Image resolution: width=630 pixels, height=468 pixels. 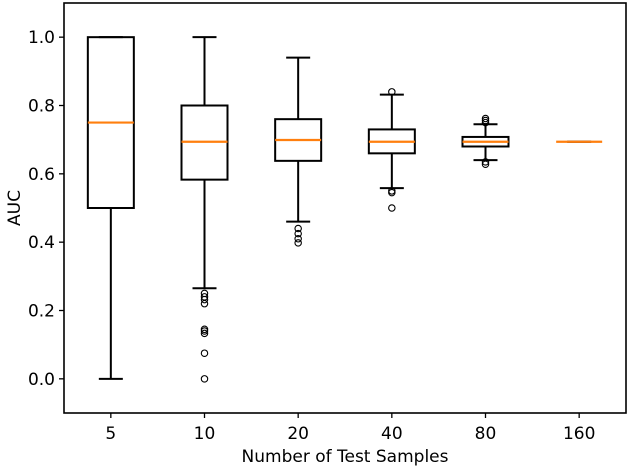 I want to click on y-axis: 0.0 0.2 0.4 0.6 0.8 1.0, so click(x=46, y=209).